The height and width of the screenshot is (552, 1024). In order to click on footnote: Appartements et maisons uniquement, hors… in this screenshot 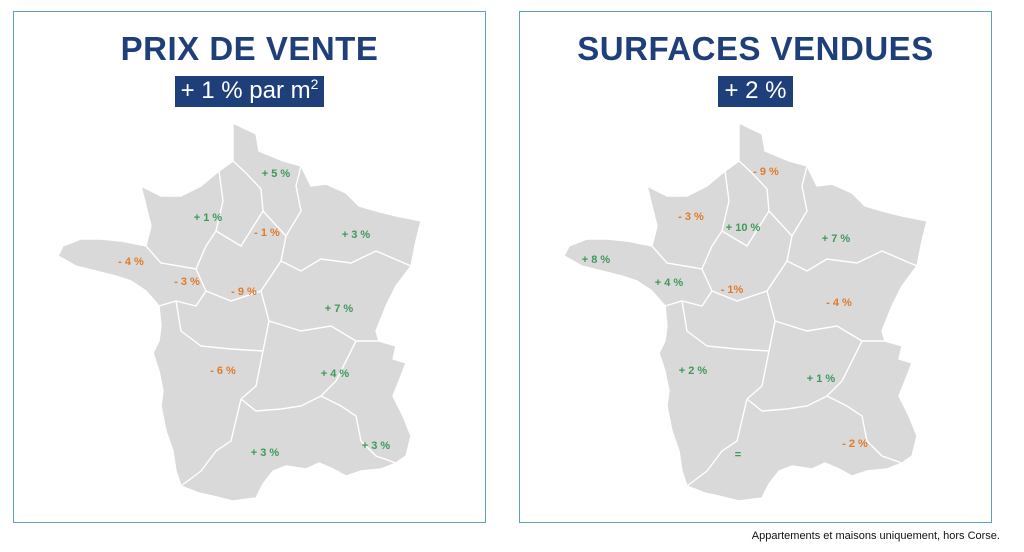, I will do `click(875, 536)`.